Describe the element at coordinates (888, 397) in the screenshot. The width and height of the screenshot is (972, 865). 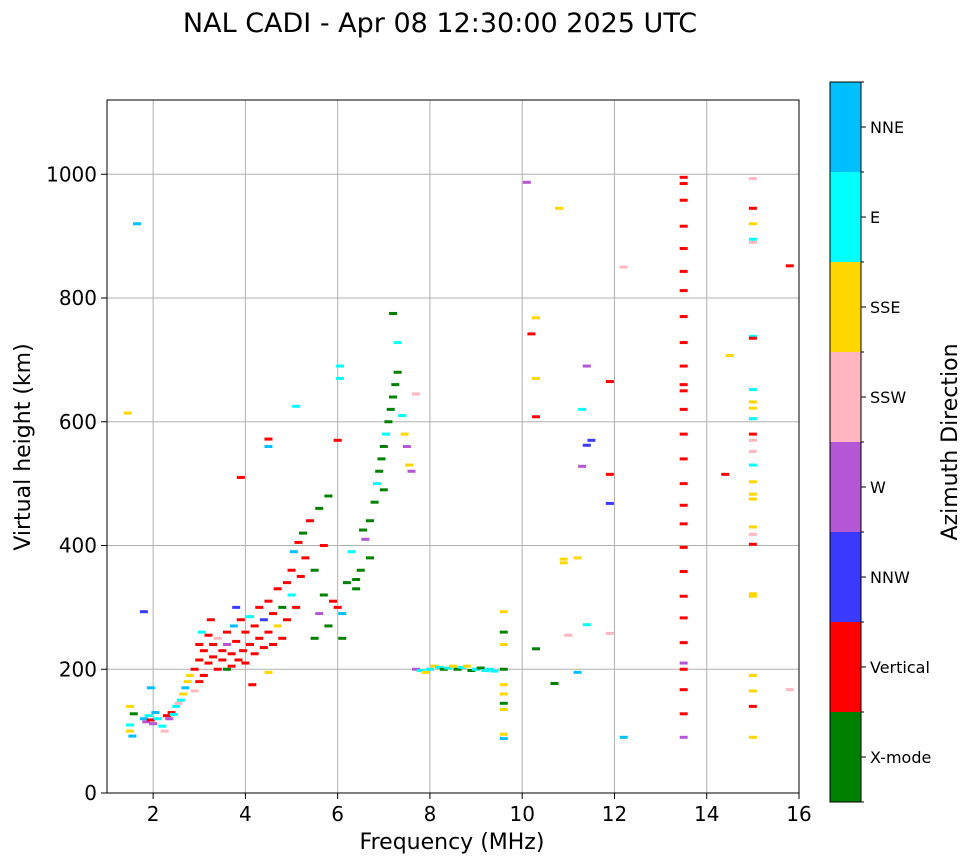
I see `colorbar-label: SSW` at that location.